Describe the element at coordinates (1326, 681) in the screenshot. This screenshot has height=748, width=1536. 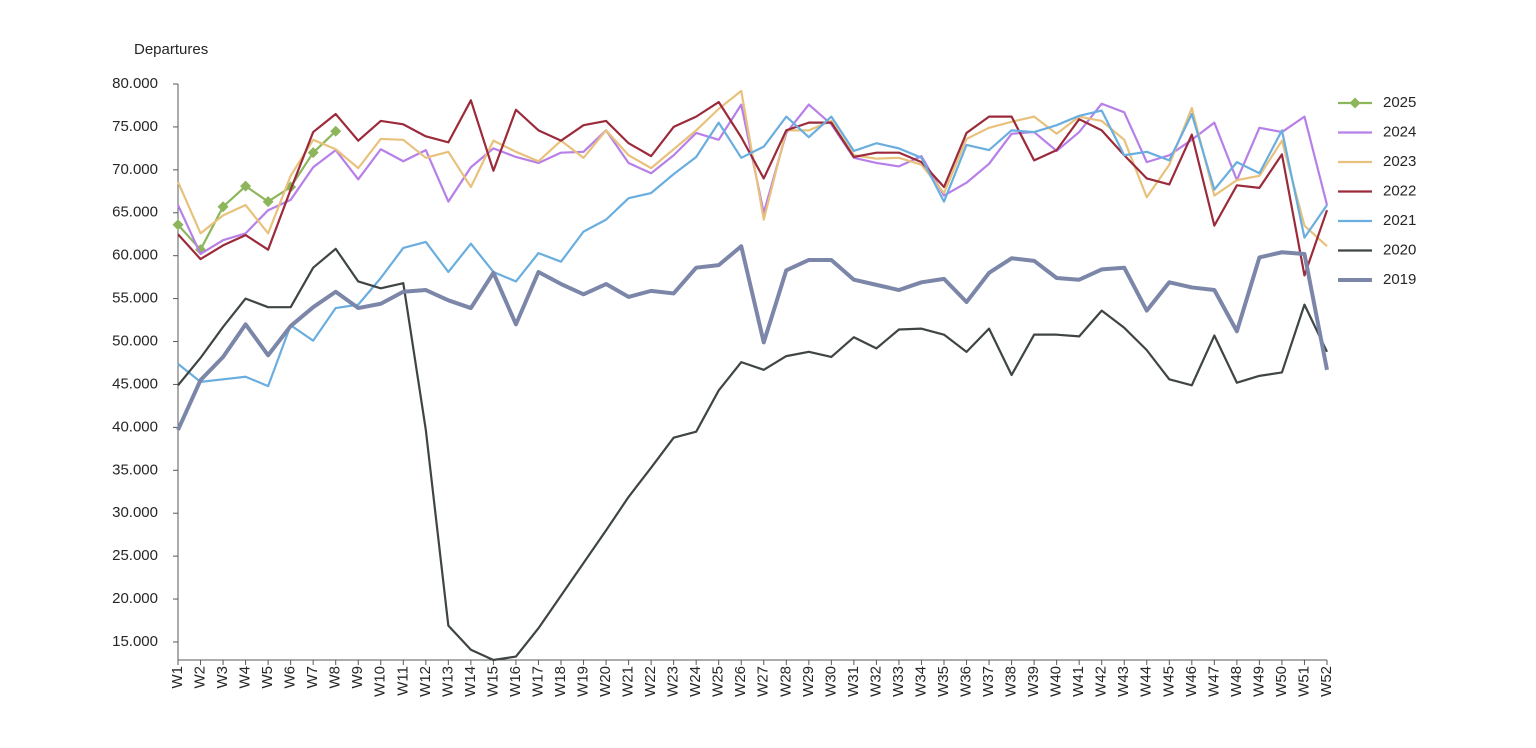
I see `x-tick-label: W52` at that location.